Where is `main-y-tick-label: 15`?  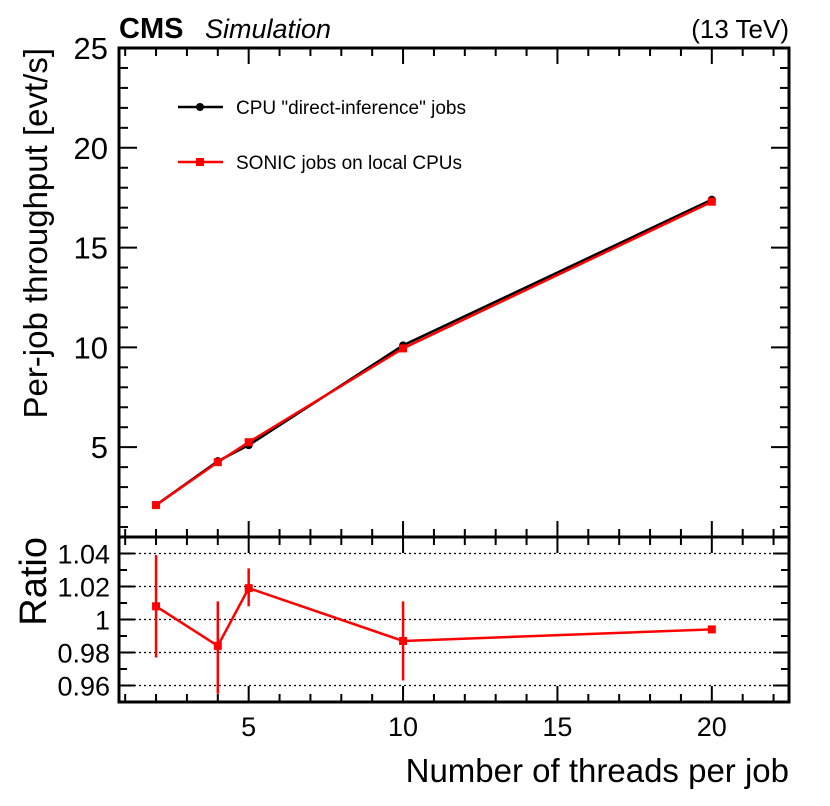 main-y-tick-label: 15 is located at coordinates (91, 248).